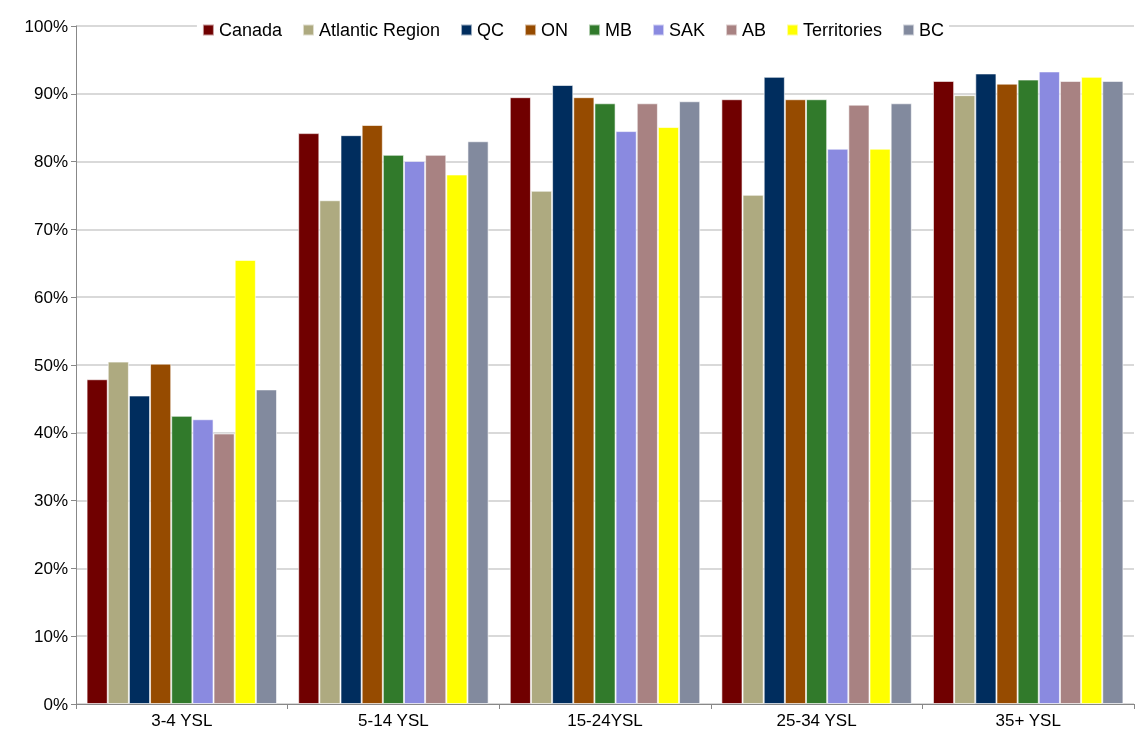 This screenshot has height=742, width=1146. I want to click on y-tick-label: 90%, so click(50, 94).